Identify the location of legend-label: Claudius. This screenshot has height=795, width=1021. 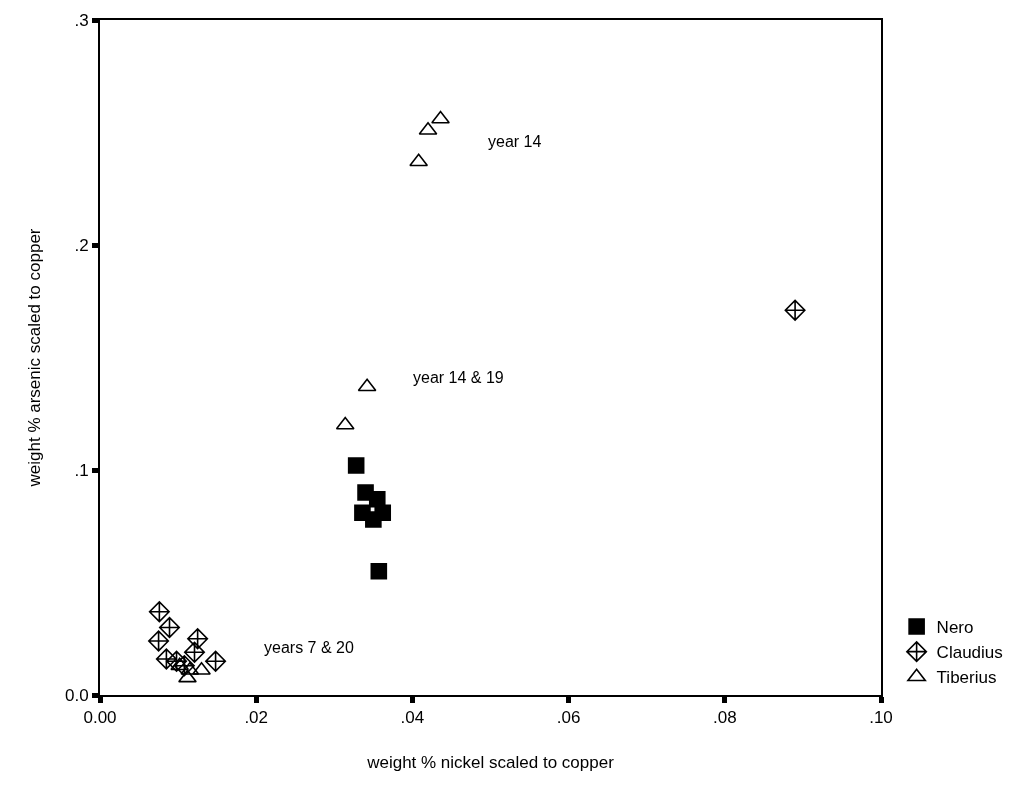
(969, 653).